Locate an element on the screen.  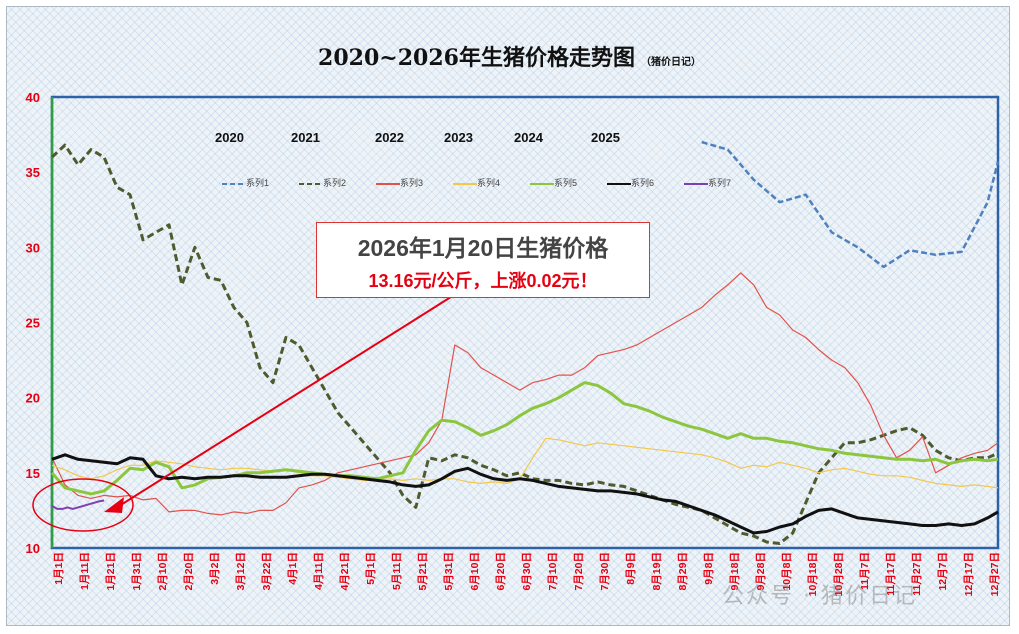
watermark: 公众号 · 猪价日记 is located at coordinates (819, 596).